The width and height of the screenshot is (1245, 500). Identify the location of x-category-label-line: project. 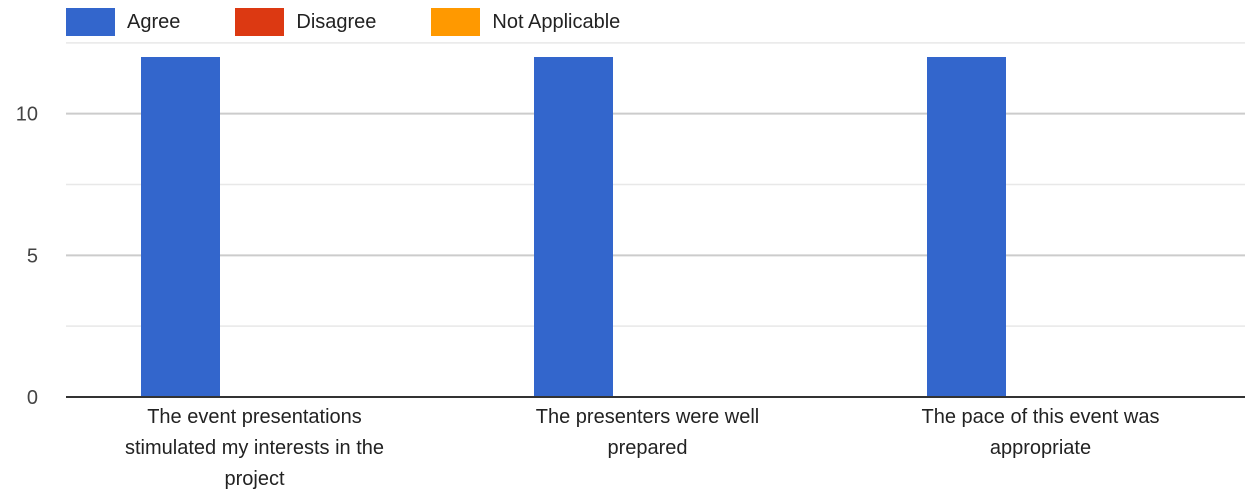
(254, 479).